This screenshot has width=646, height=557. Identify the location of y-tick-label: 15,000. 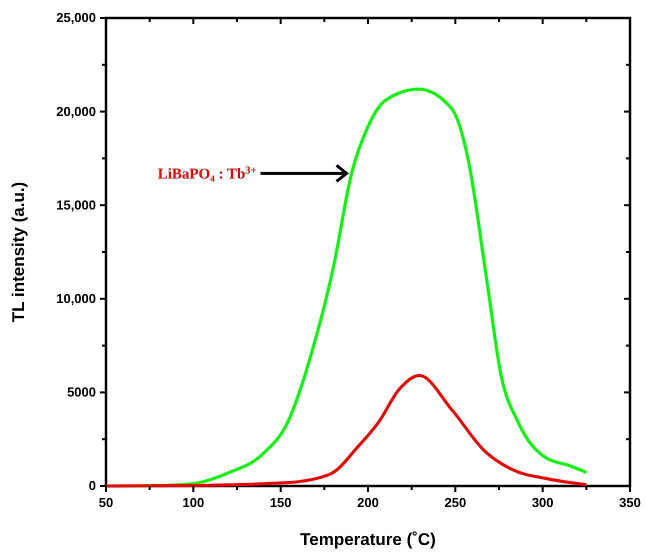
(76, 204).